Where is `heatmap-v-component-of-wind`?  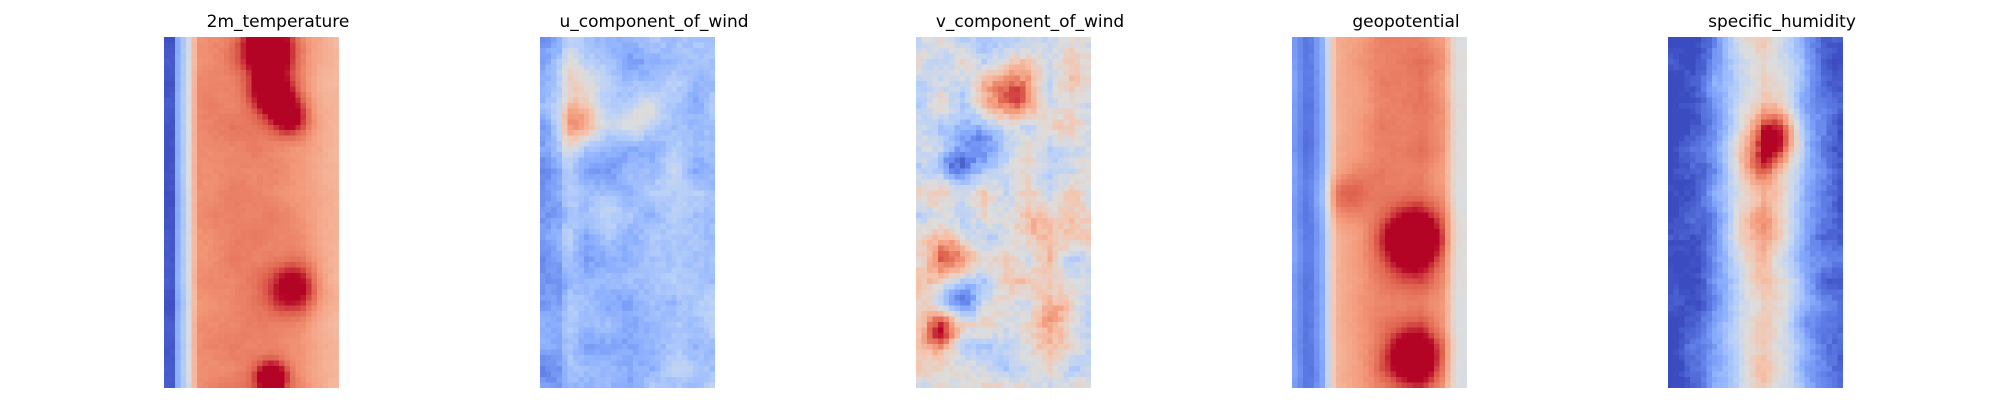 heatmap-v-component-of-wind is located at coordinates (1003, 212).